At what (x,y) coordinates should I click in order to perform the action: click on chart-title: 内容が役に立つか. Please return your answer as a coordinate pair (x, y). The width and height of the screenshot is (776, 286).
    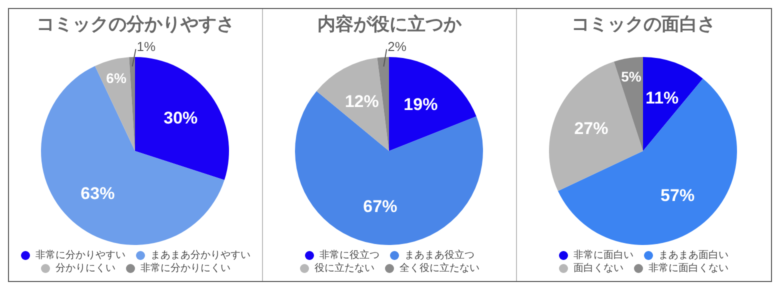
    Looking at the image, I should click on (390, 23).